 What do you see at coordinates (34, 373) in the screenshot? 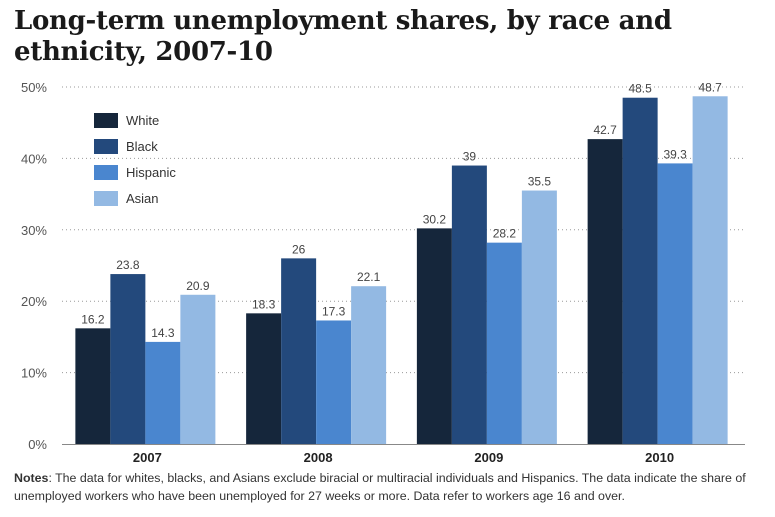
I see `y-tick-label: 10%` at bounding box center [34, 373].